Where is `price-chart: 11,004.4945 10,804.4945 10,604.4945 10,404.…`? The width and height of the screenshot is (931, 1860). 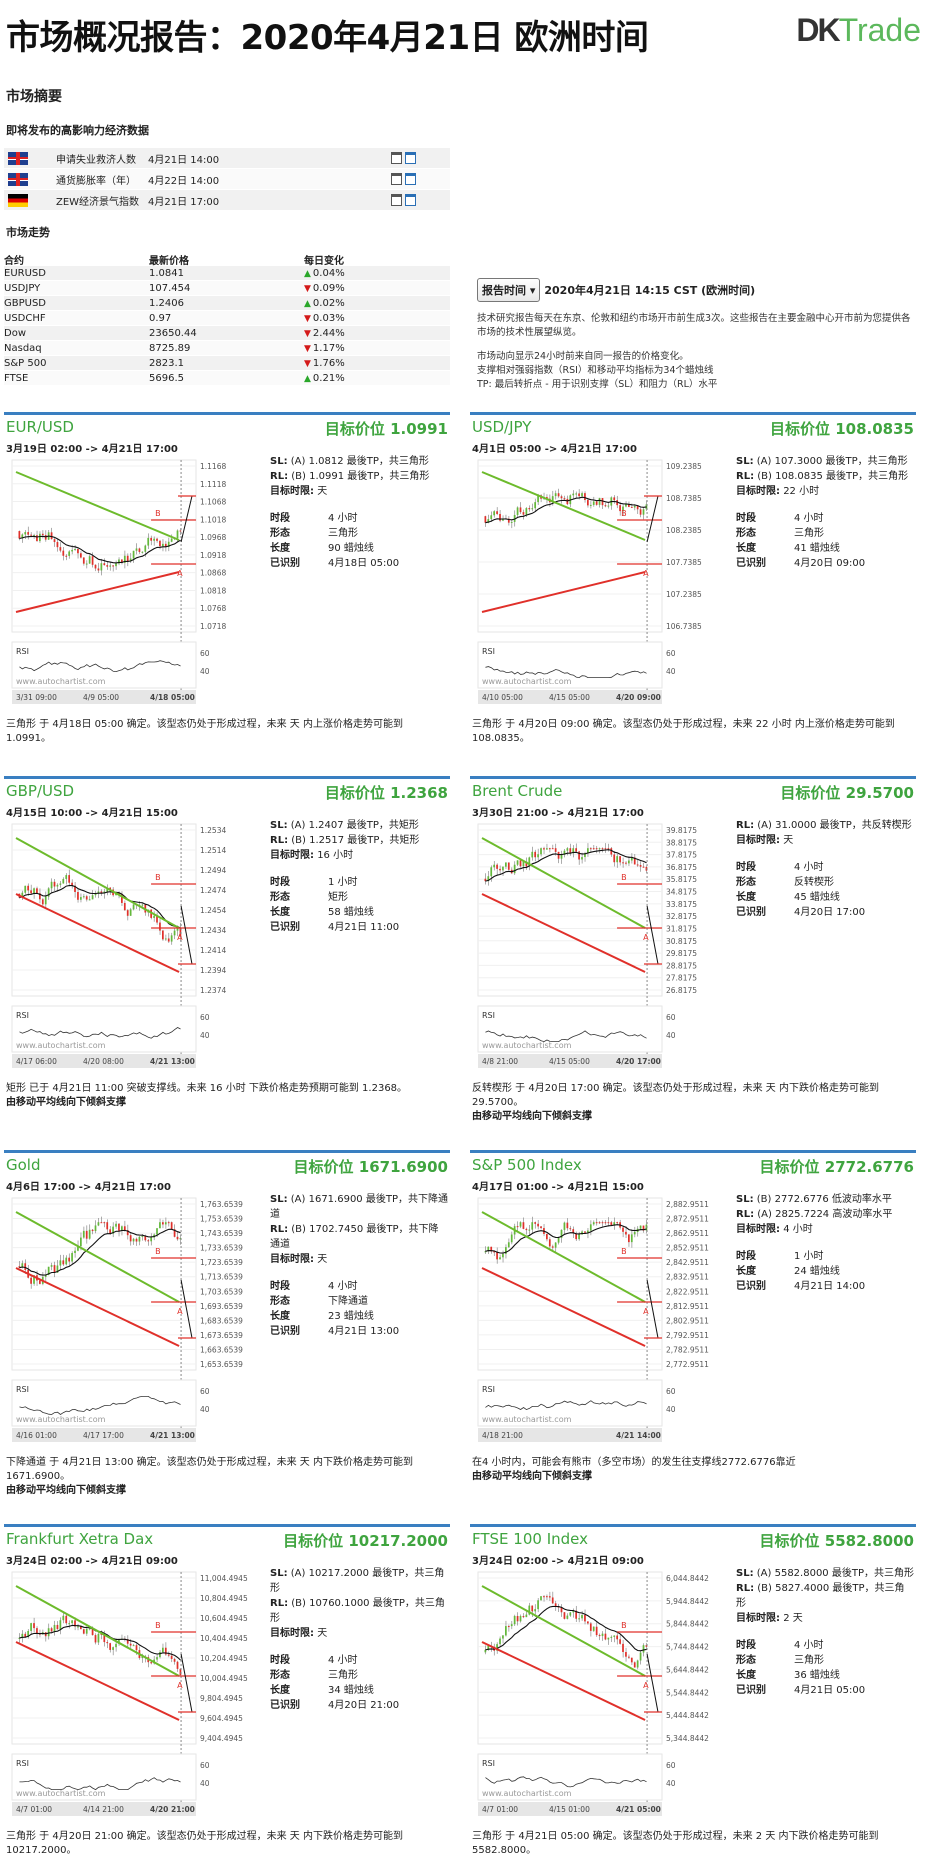
price-chart: 11,004.4945 10,804.4945 10,604.4945 10,404.… is located at coordinates (142, 1698).